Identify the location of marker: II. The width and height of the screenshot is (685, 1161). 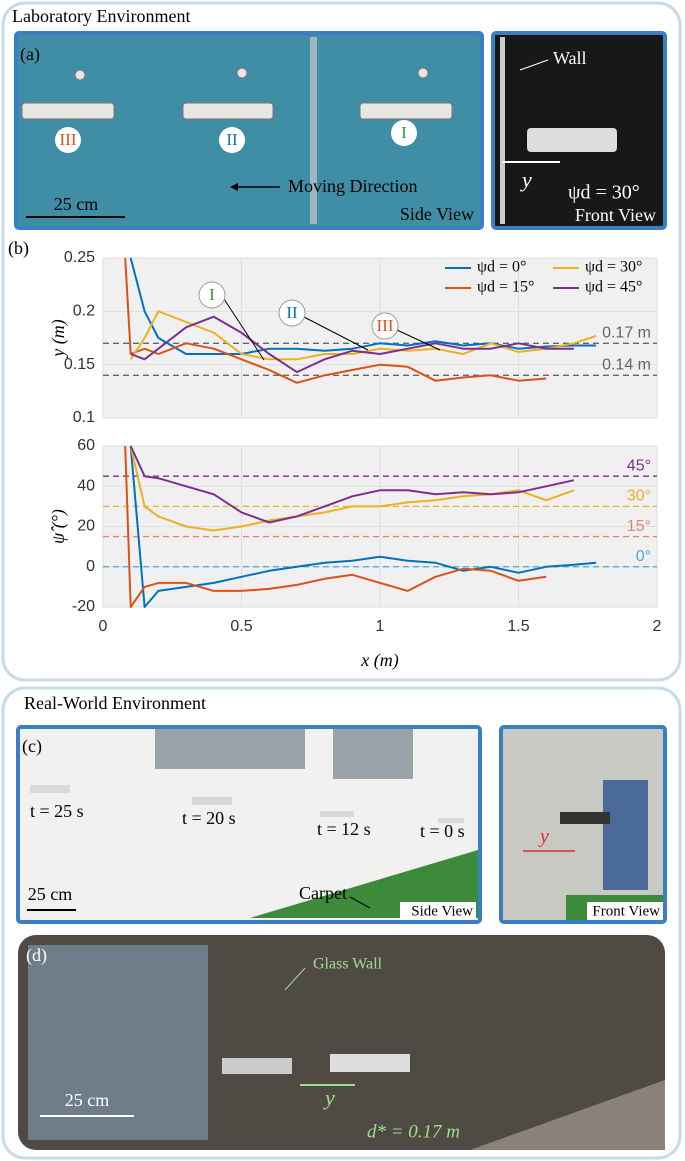
(232, 139).